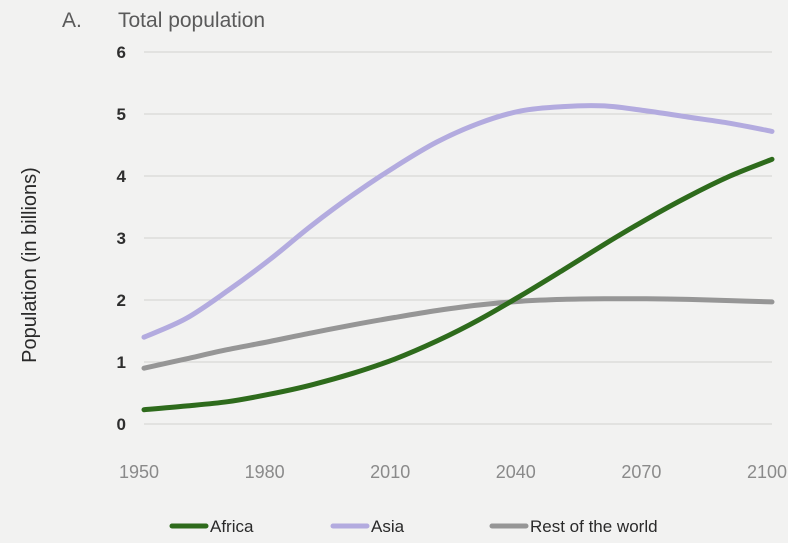  What do you see at coordinates (121, 114) in the screenshot?
I see `y-tick-label: 5` at bounding box center [121, 114].